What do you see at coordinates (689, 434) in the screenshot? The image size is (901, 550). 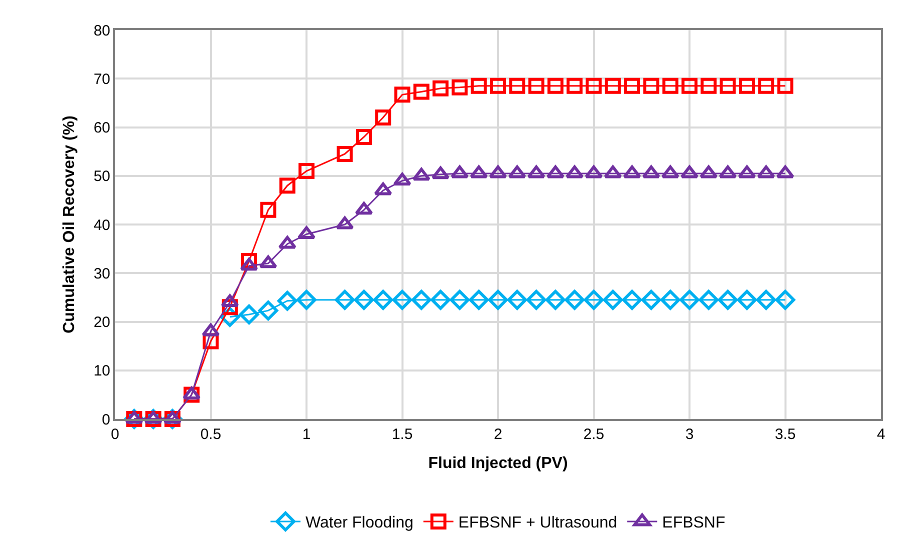 I see `x-tick-label: 3` at bounding box center [689, 434].